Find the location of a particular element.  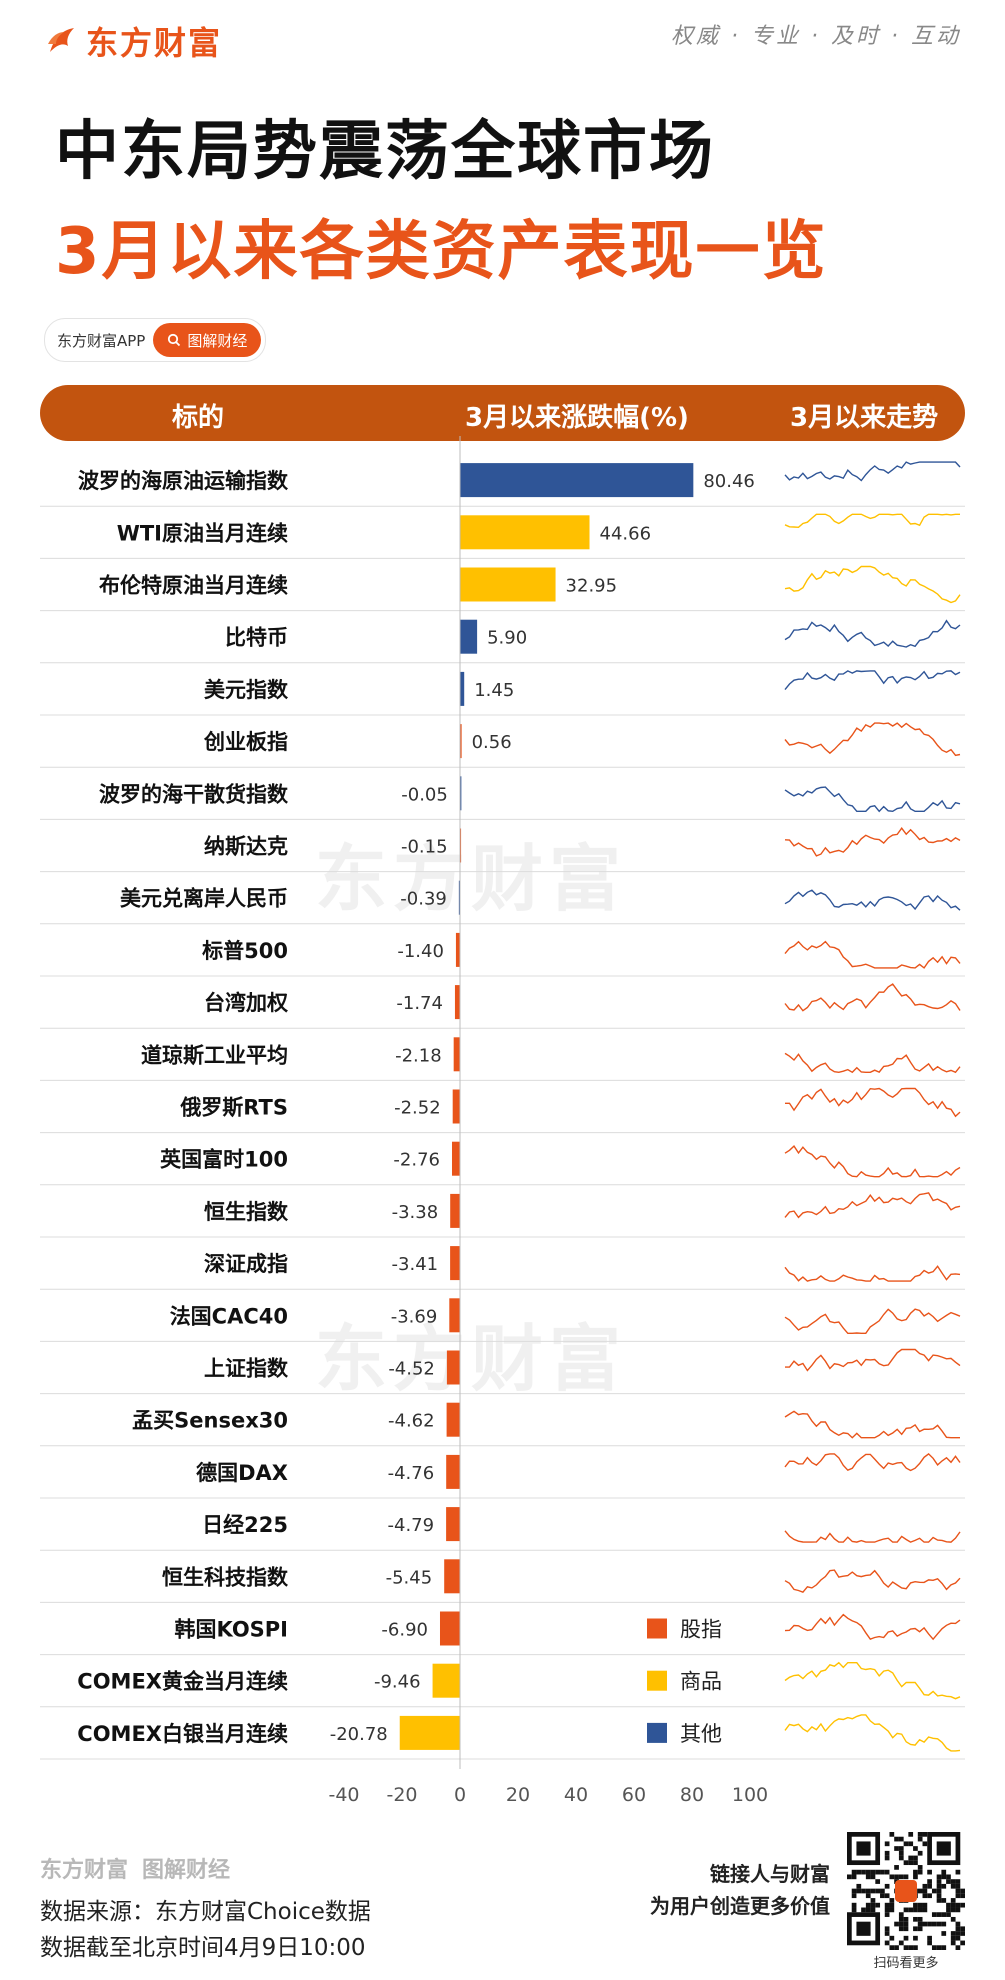

table-header-col3: 3月以来走势 is located at coordinates (864, 418).